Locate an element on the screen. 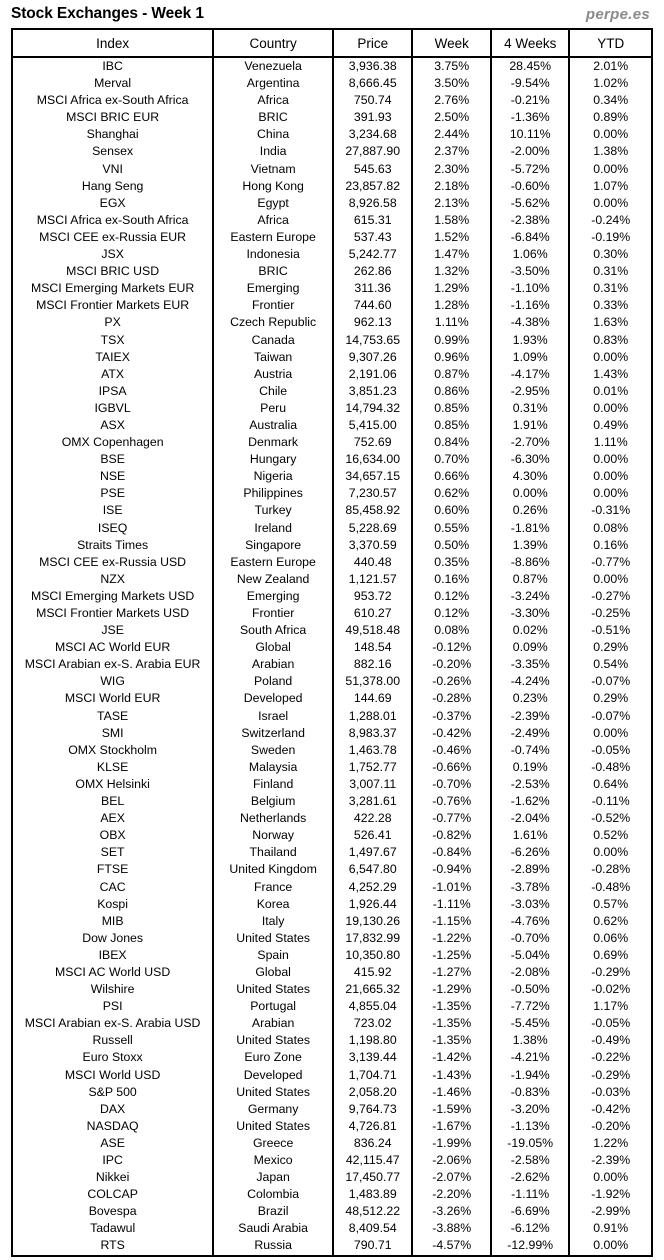 The height and width of the screenshot is (1260, 664). cell-week: -0.82% is located at coordinates (451, 836).